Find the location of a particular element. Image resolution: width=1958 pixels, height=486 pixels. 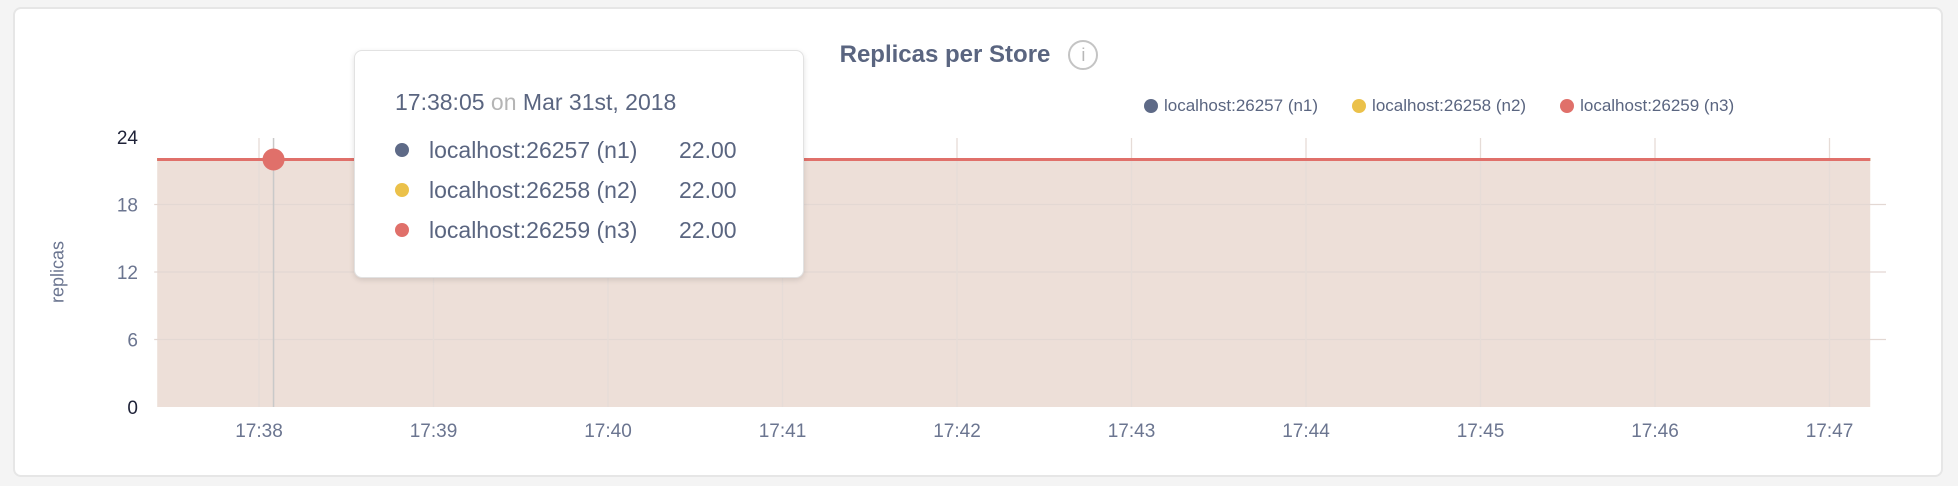

legend-label: localhost:26258 (n2) is located at coordinates (1449, 105).